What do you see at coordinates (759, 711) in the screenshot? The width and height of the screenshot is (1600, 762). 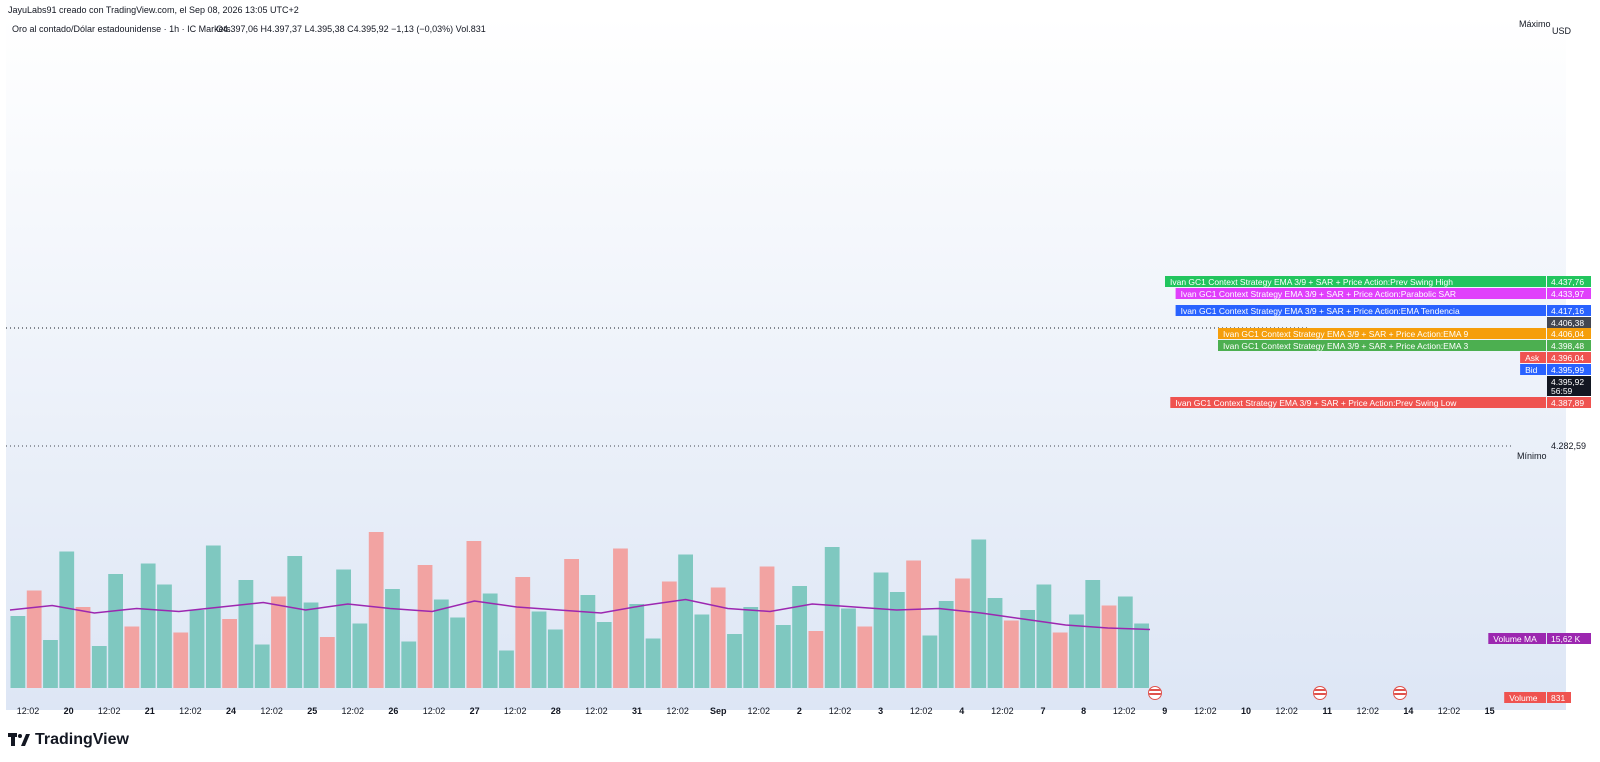 I see `x-tick-label-18: 12:02` at bounding box center [759, 711].